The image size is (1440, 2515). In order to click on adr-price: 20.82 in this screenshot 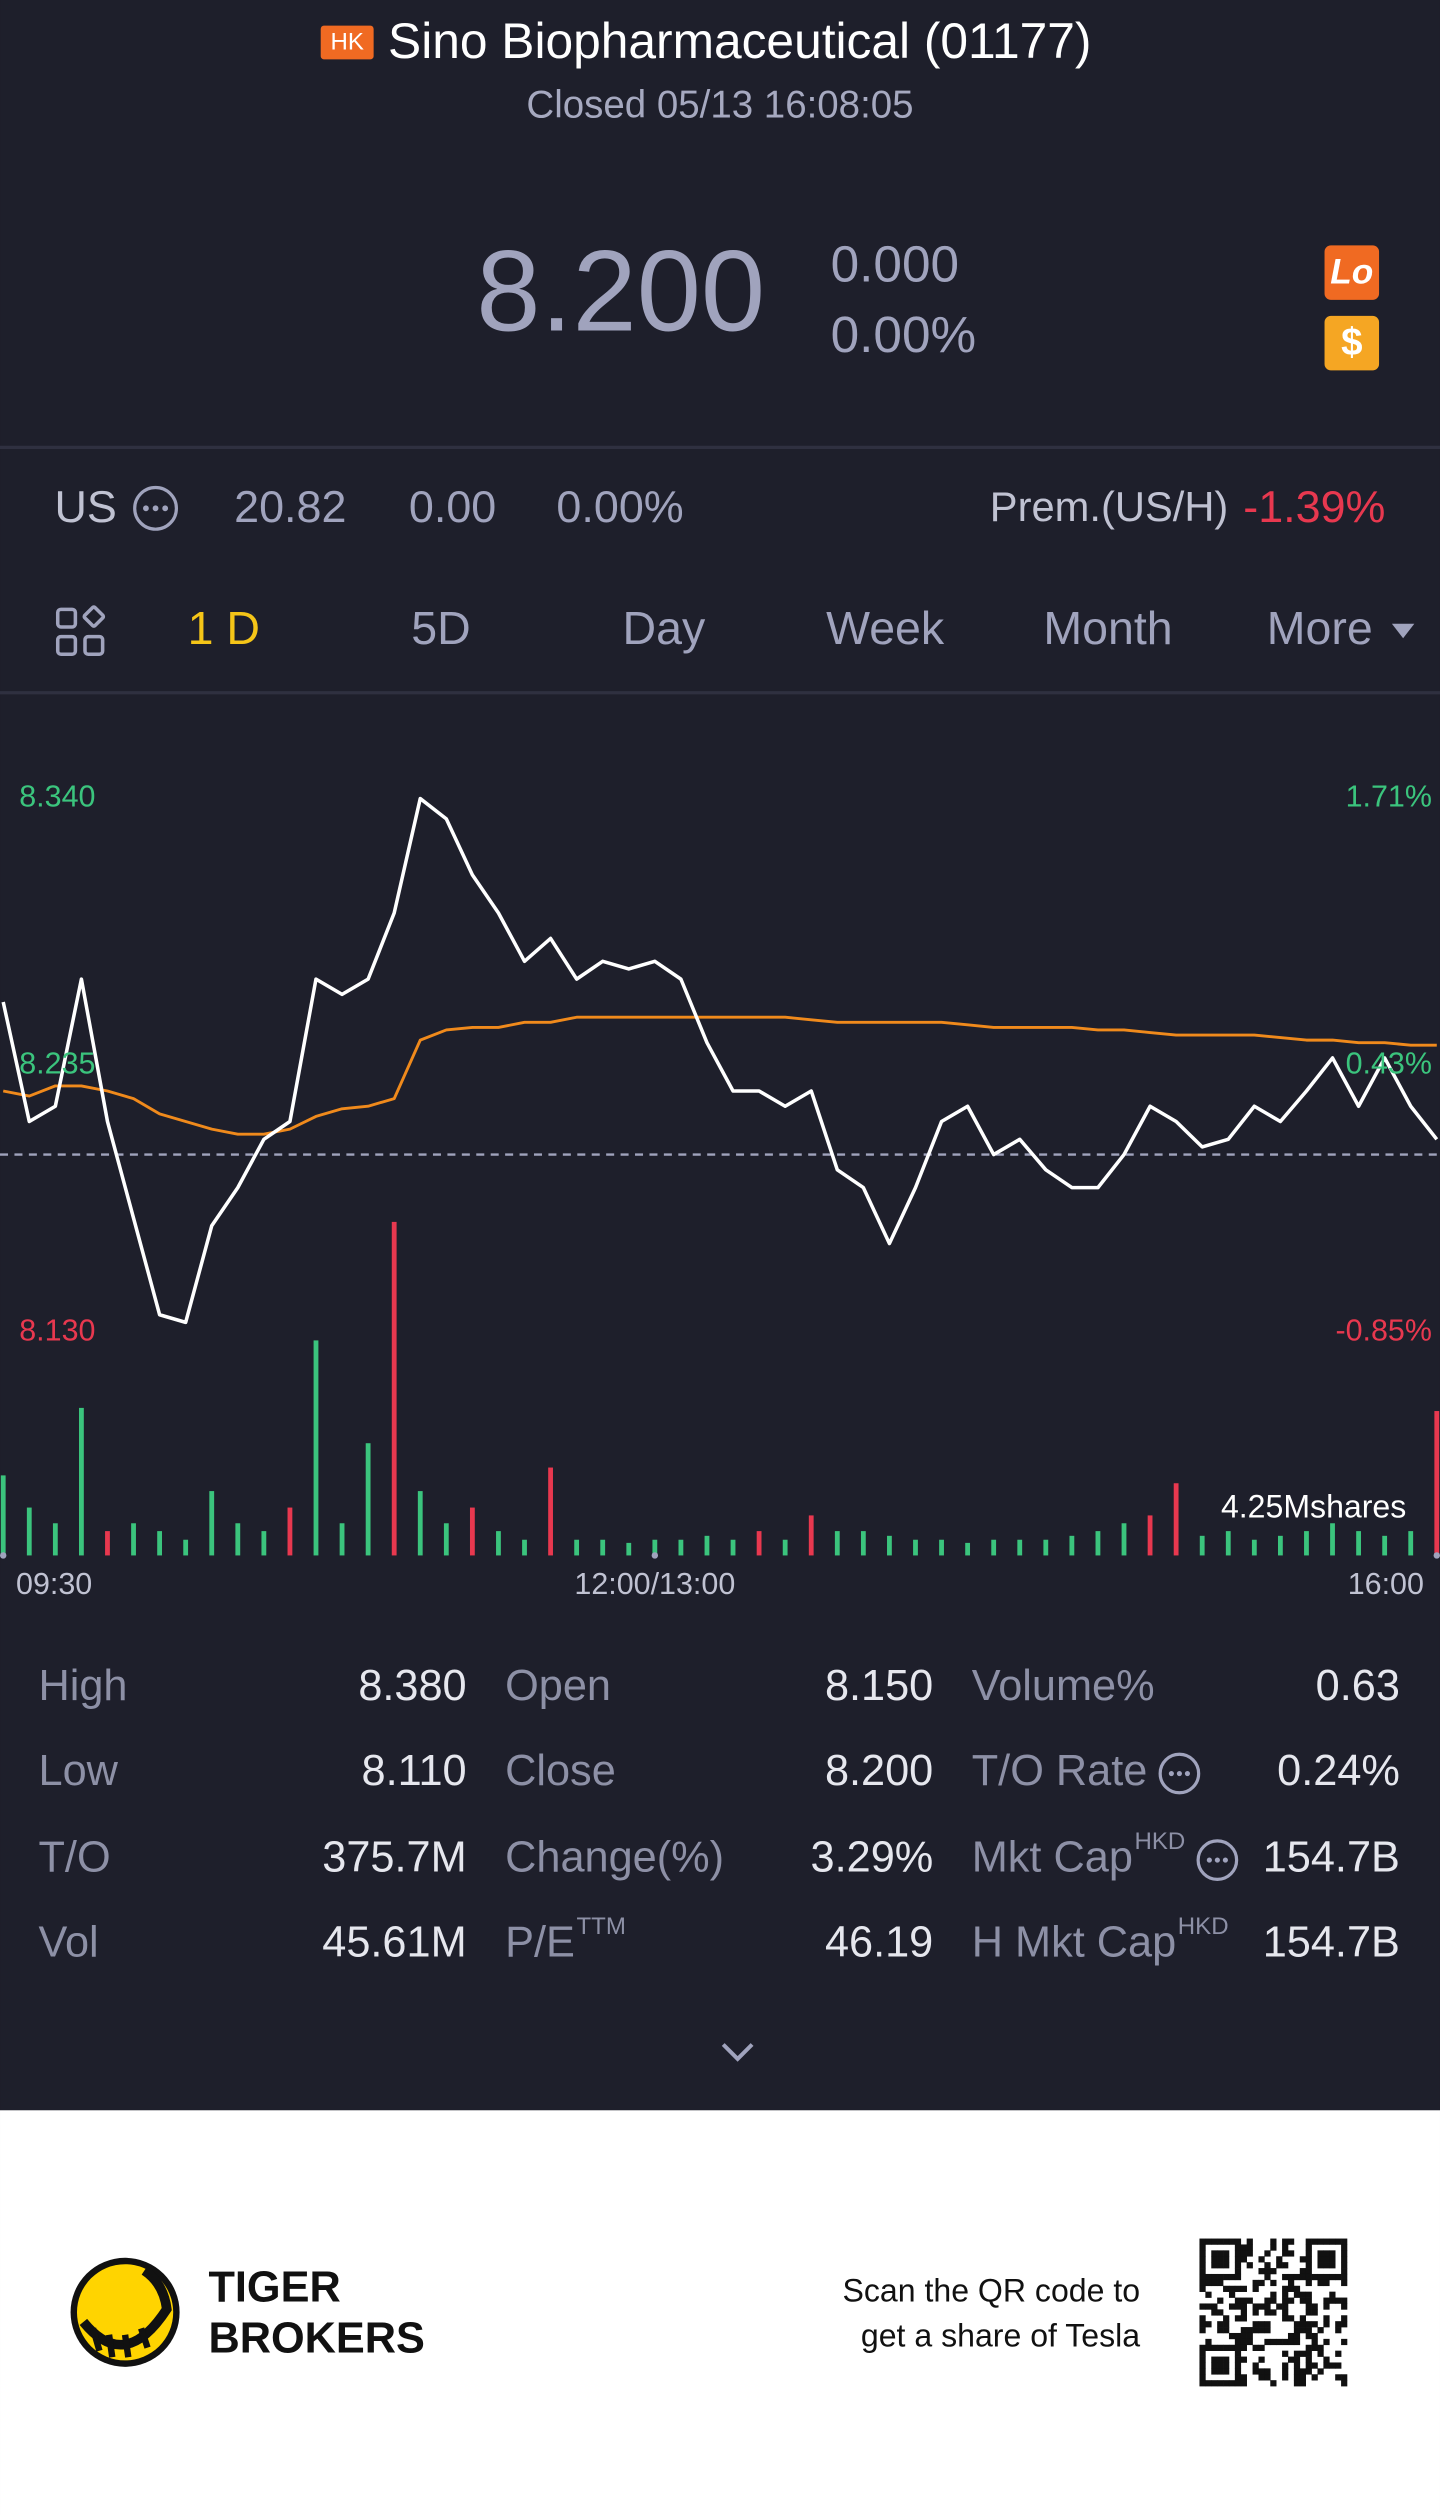, I will do `click(290, 506)`.